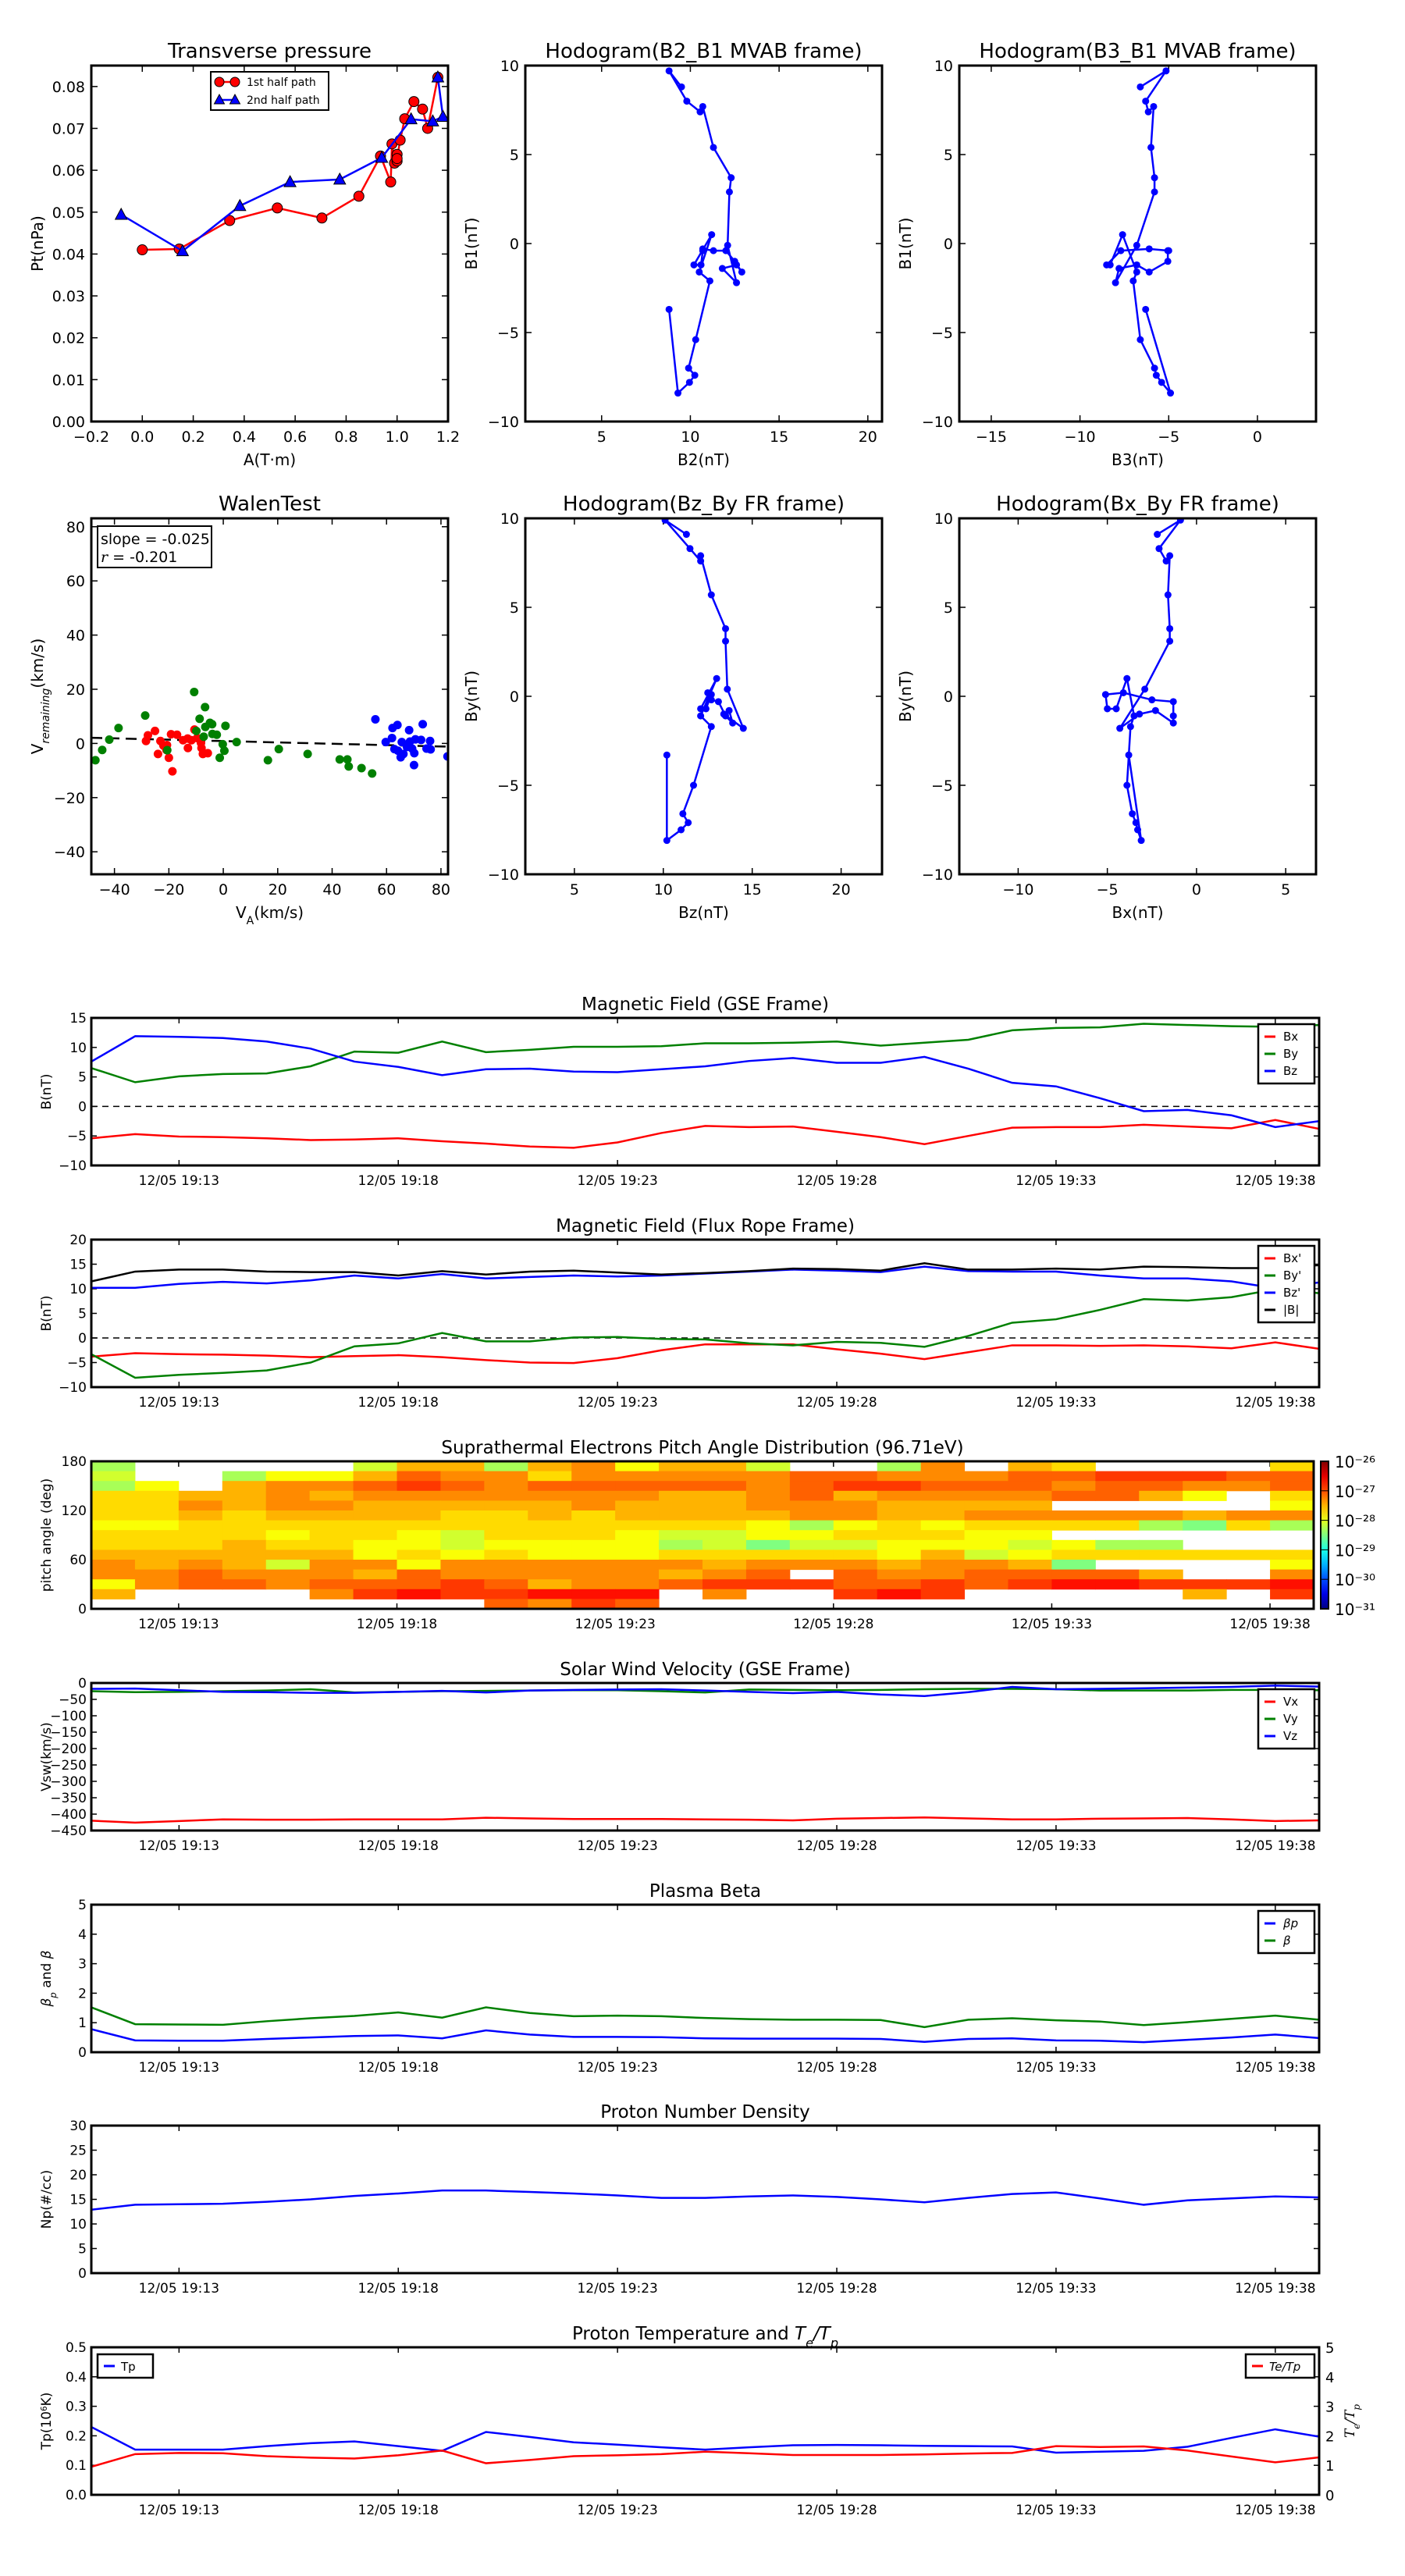  Describe the element at coordinates (295, 437) in the screenshot. I see `x-tick-label: 0.6` at that location.